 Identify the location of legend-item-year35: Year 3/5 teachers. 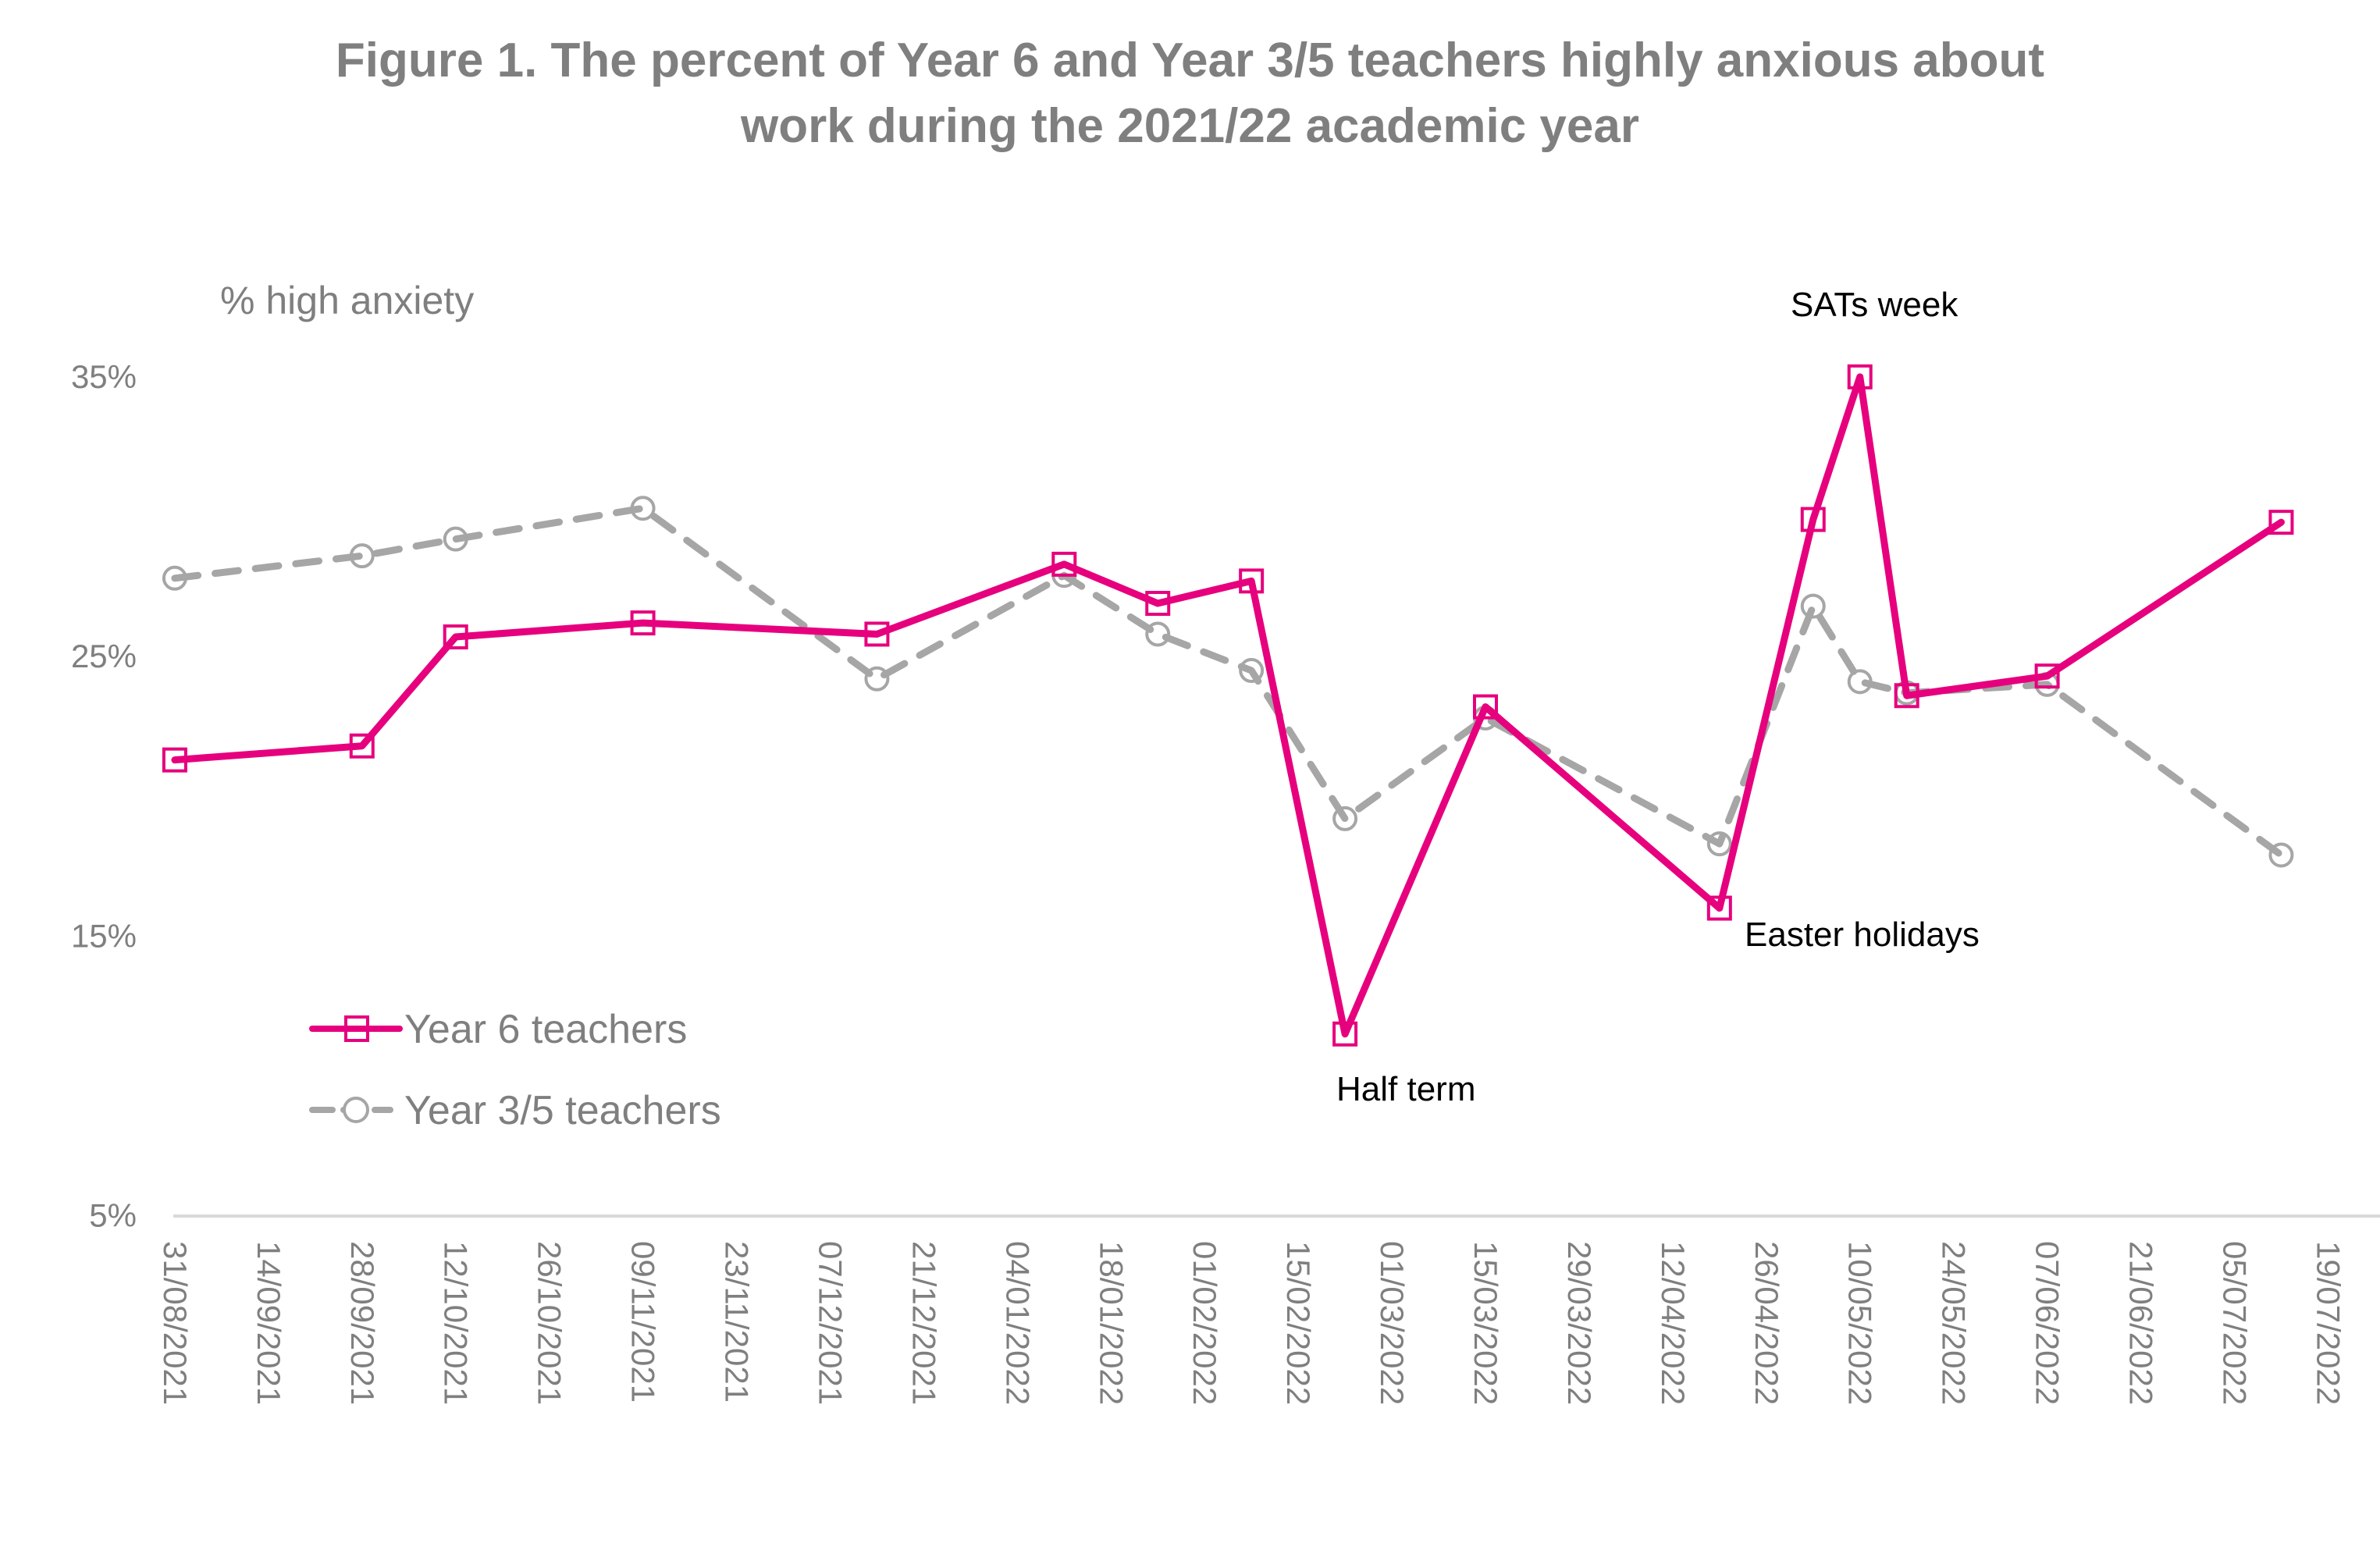
(515, 1110).